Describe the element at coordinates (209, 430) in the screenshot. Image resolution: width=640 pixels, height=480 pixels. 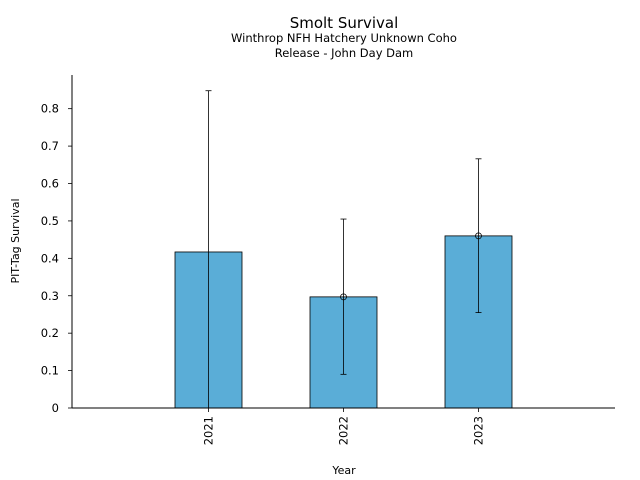
I see `x-tick-label-2021: 2021` at that location.